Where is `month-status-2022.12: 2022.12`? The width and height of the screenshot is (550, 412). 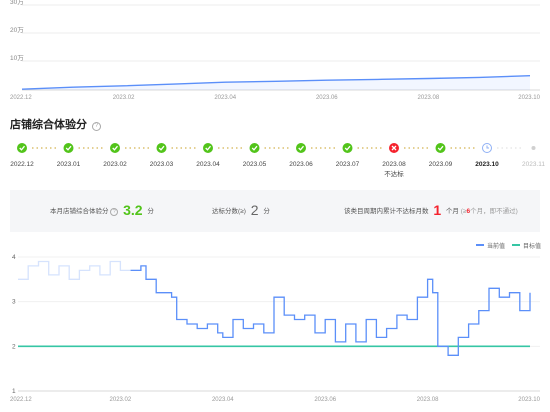 month-status-2022.12: 2022.12 is located at coordinates (22, 155).